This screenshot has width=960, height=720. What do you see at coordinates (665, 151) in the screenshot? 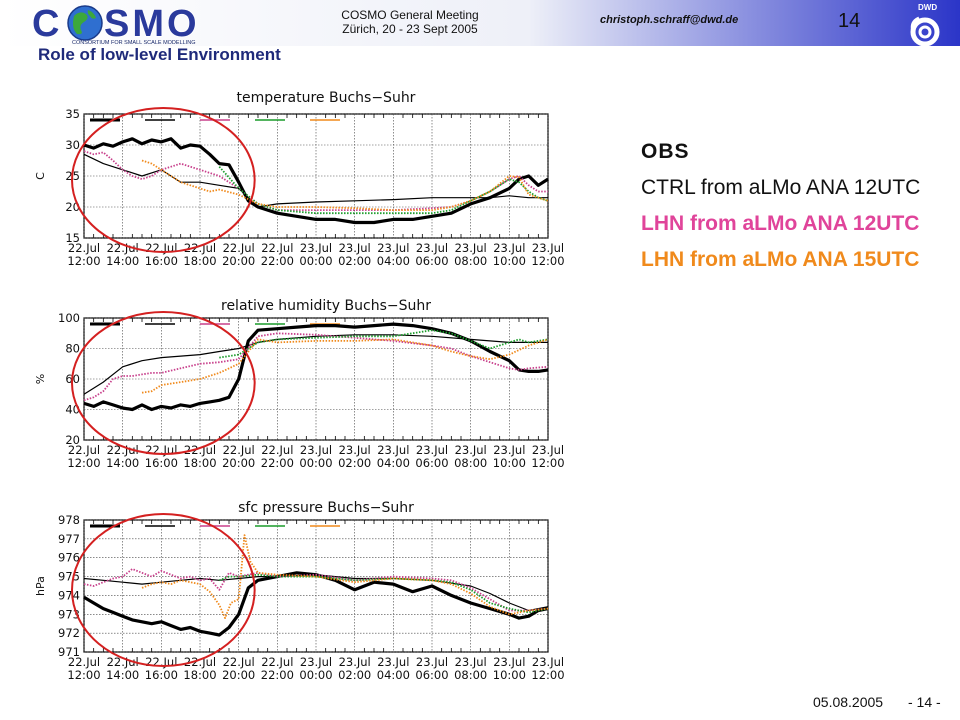
I see `legend-obs: OBS` at bounding box center [665, 151].